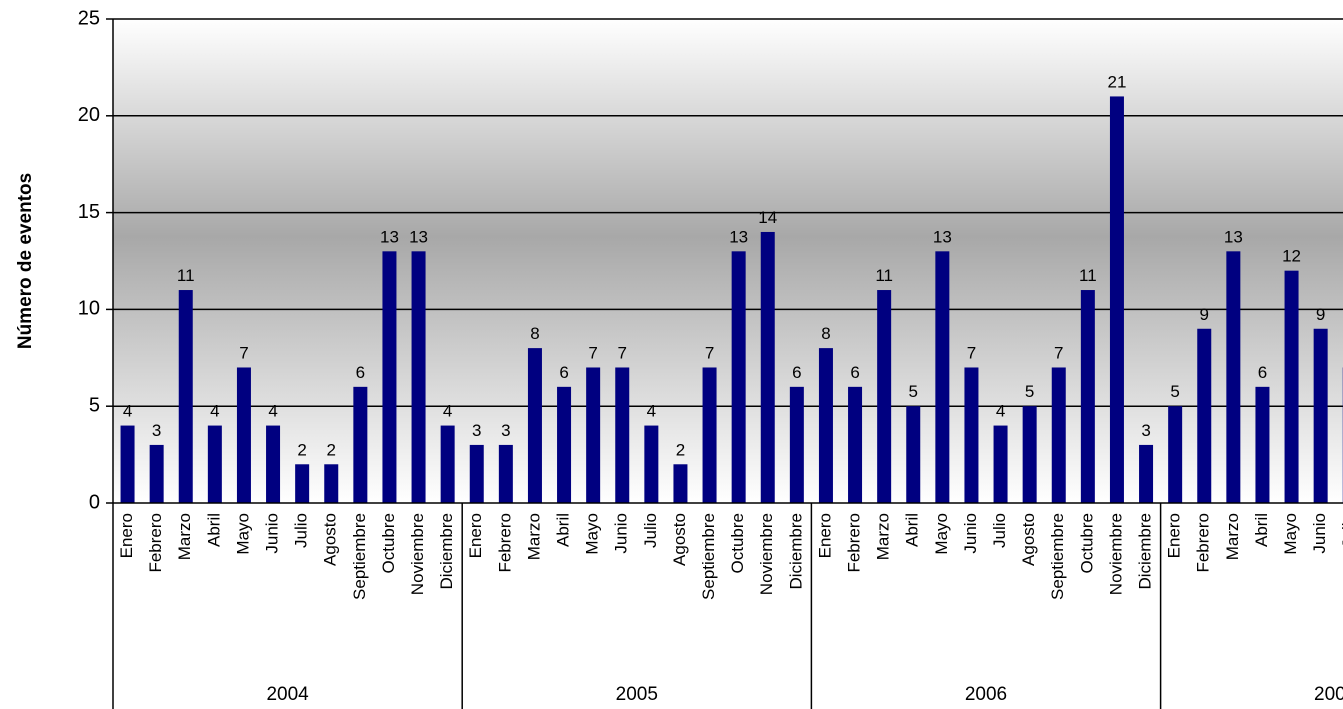 Image resolution: width=1343 pixels, height=709 pixels. I want to click on y-tick-label: 25, so click(89, 18).